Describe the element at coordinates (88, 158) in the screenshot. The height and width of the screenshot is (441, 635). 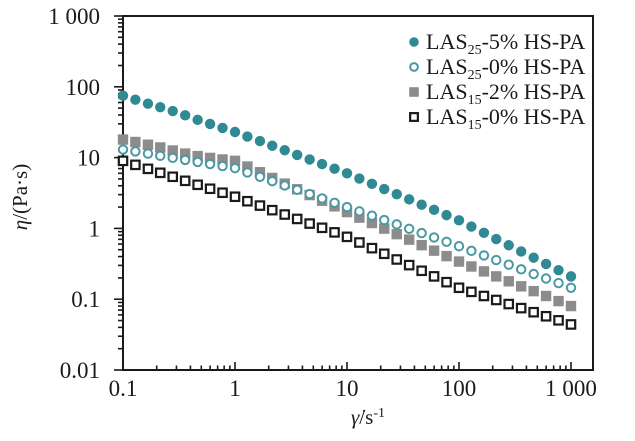
I see `y-tick-label: 10` at that location.